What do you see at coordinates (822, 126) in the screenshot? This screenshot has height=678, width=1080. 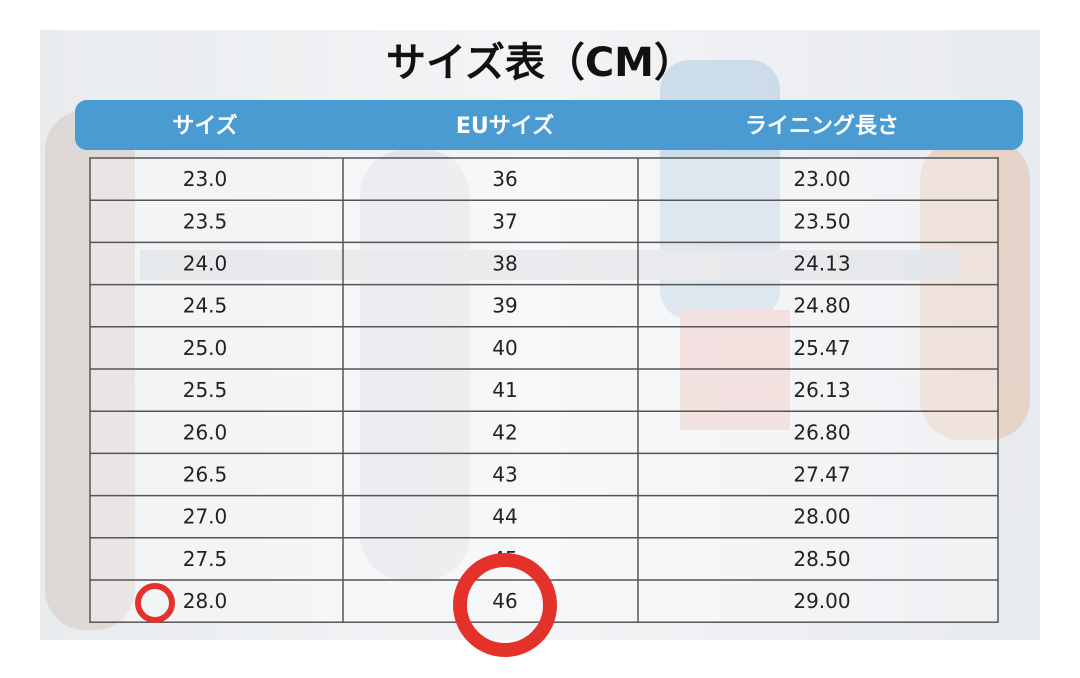 I see `column-header: ライニング長さ` at bounding box center [822, 126].